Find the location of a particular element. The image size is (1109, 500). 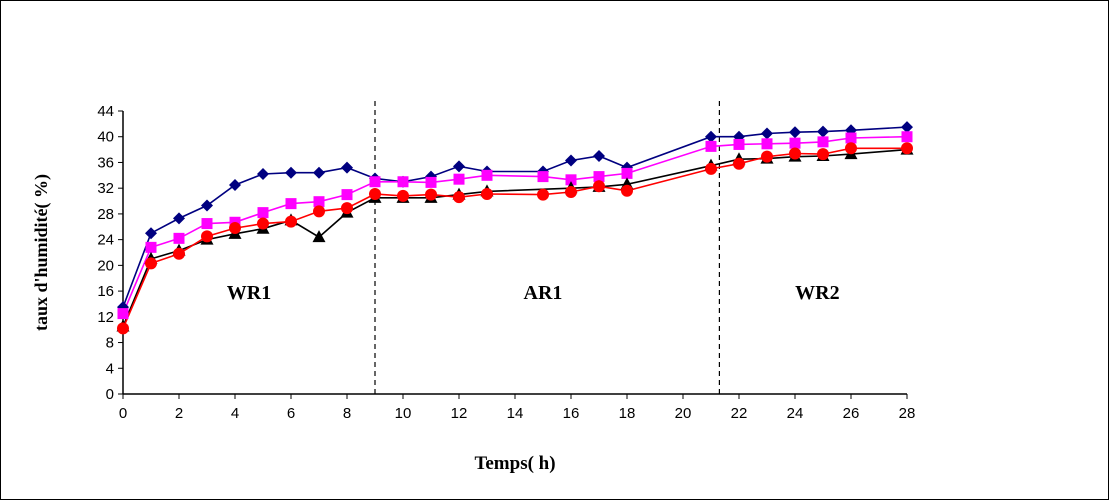

x-axis-label: Temps( h) is located at coordinates (514, 463).